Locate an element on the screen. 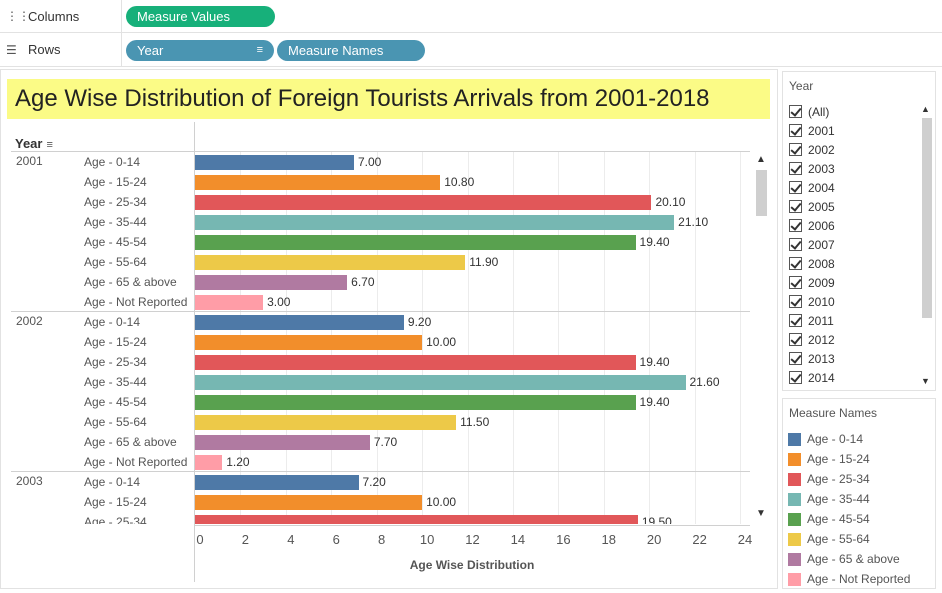  year-filter-item: 2007 is located at coordinates (855, 244).